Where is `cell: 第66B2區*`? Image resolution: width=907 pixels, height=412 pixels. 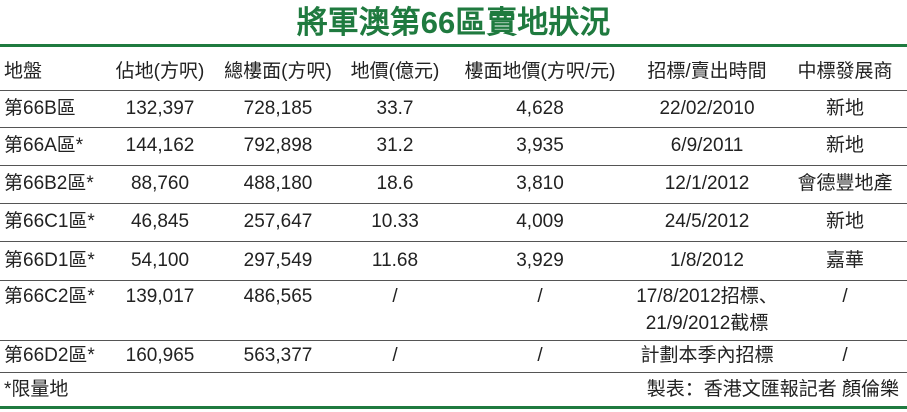
cell: 第66B2區* is located at coordinates (49, 183).